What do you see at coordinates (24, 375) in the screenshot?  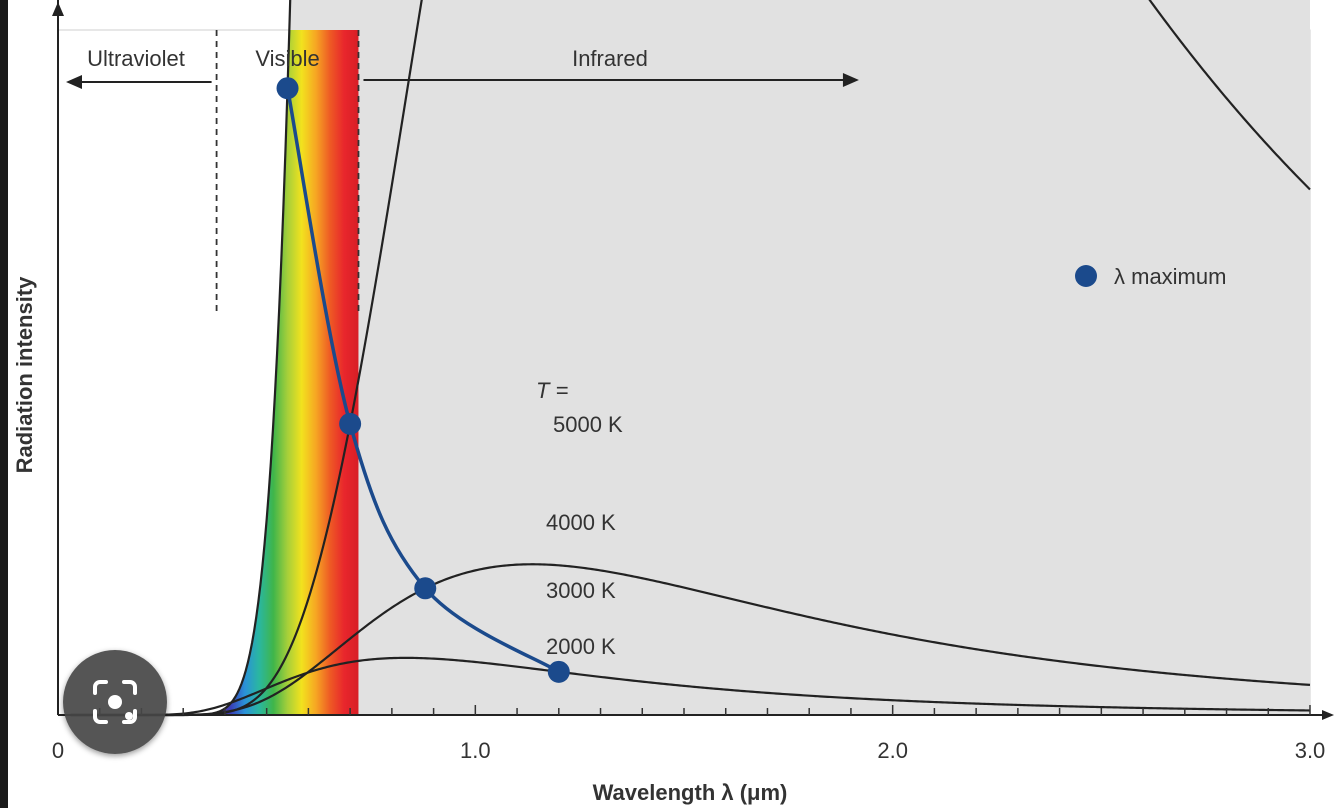 I see `y-axis-label: Radiation intensity` at bounding box center [24, 375].